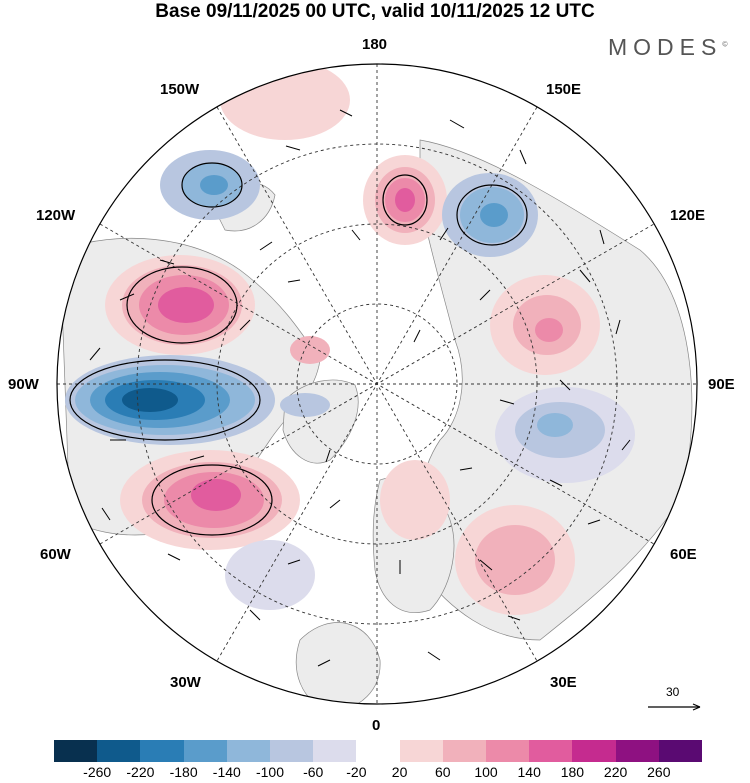 This screenshot has height=783, width=750. Describe the element at coordinates (313, 772) in the screenshot. I see `colorbar-tick-label: -60` at that location.